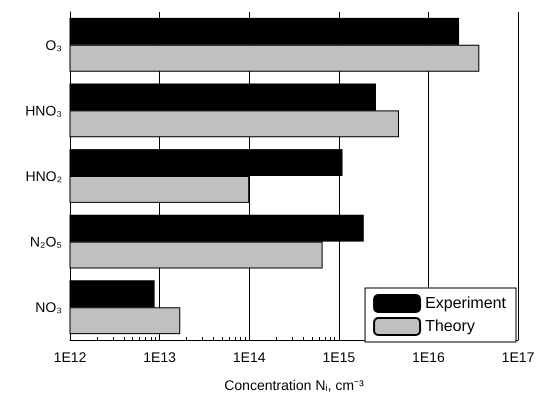 The height and width of the screenshot is (410, 547). I want to click on x-tick-label: 1E16, so click(428, 357).